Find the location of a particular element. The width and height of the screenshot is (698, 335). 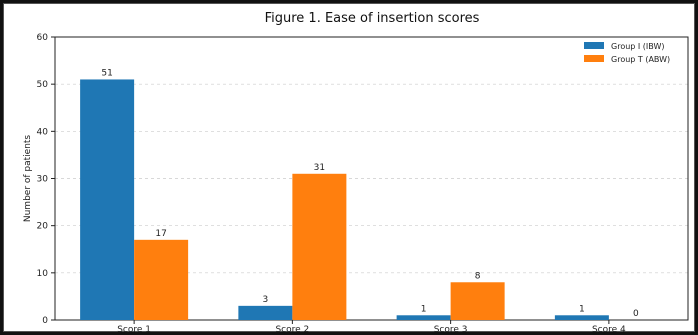

x-tick-label: Score 3 is located at coordinates (451, 330).